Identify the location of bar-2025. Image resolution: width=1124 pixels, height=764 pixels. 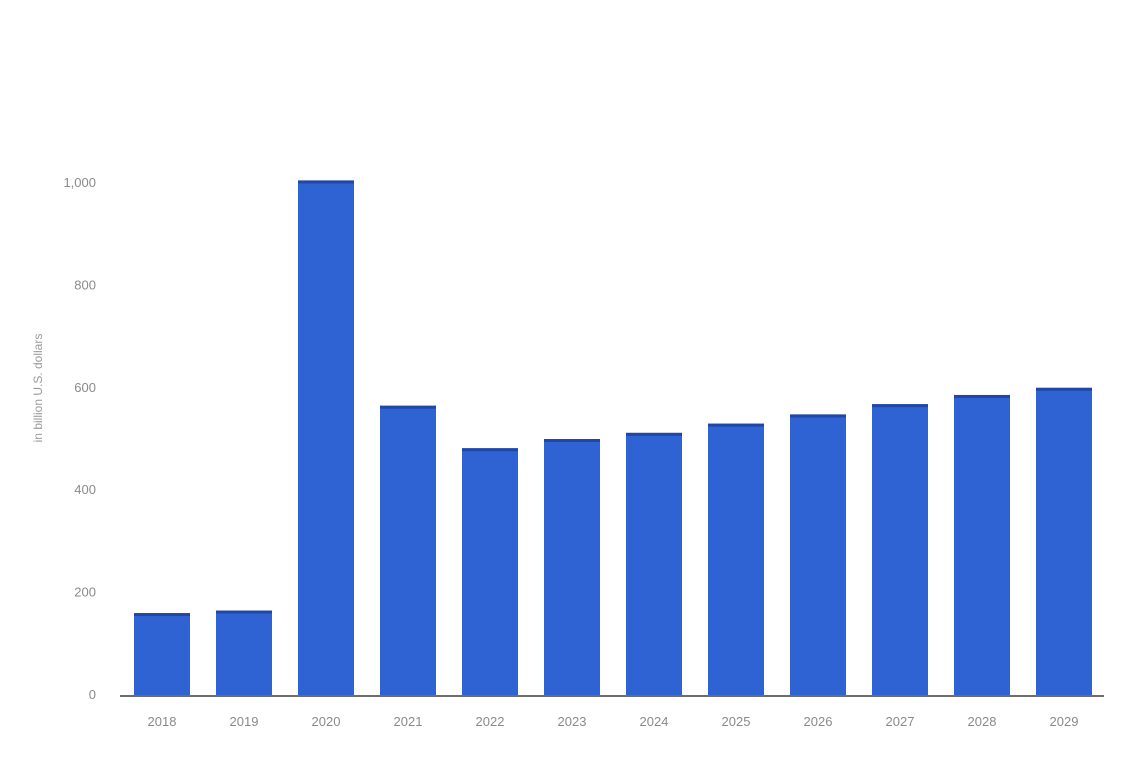
(736, 559).